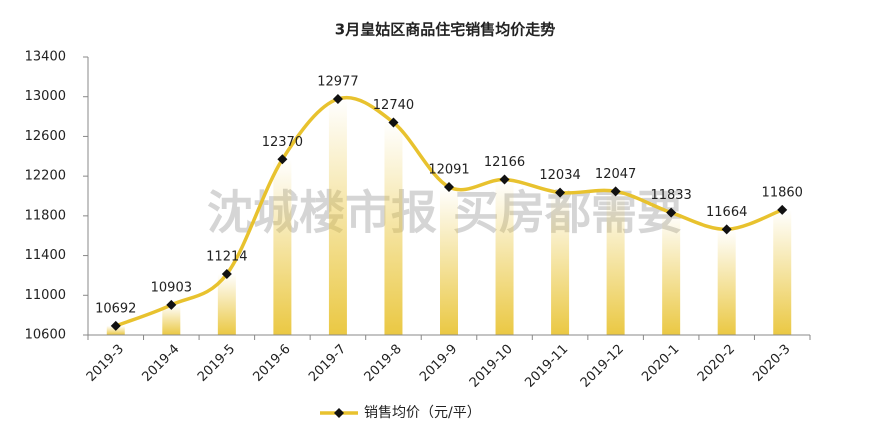 The image size is (891, 441). What do you see at coordinates (272, 363) in the screenshot?
I see `x-tick-label: 2019-6` at bounding box center [272, 363].